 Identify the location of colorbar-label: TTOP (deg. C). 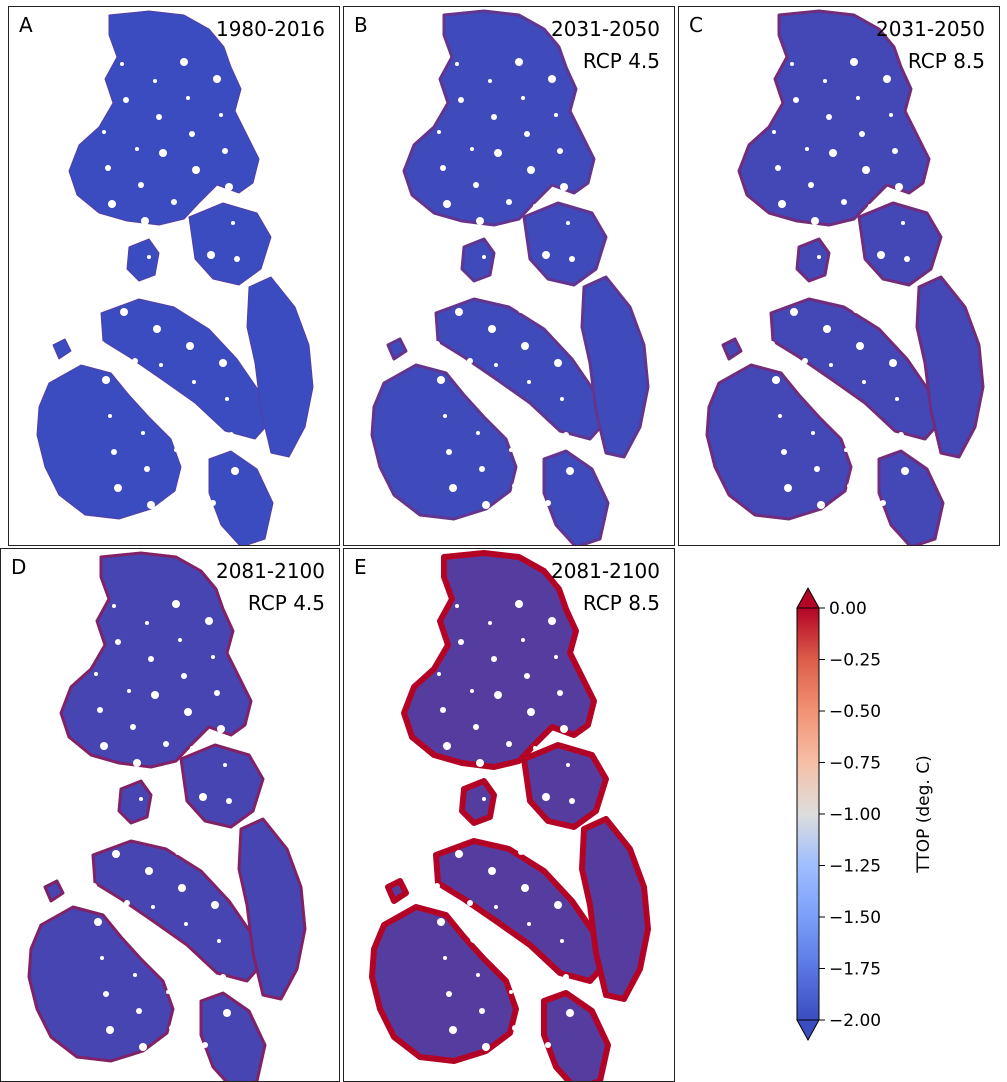
(924, 814).